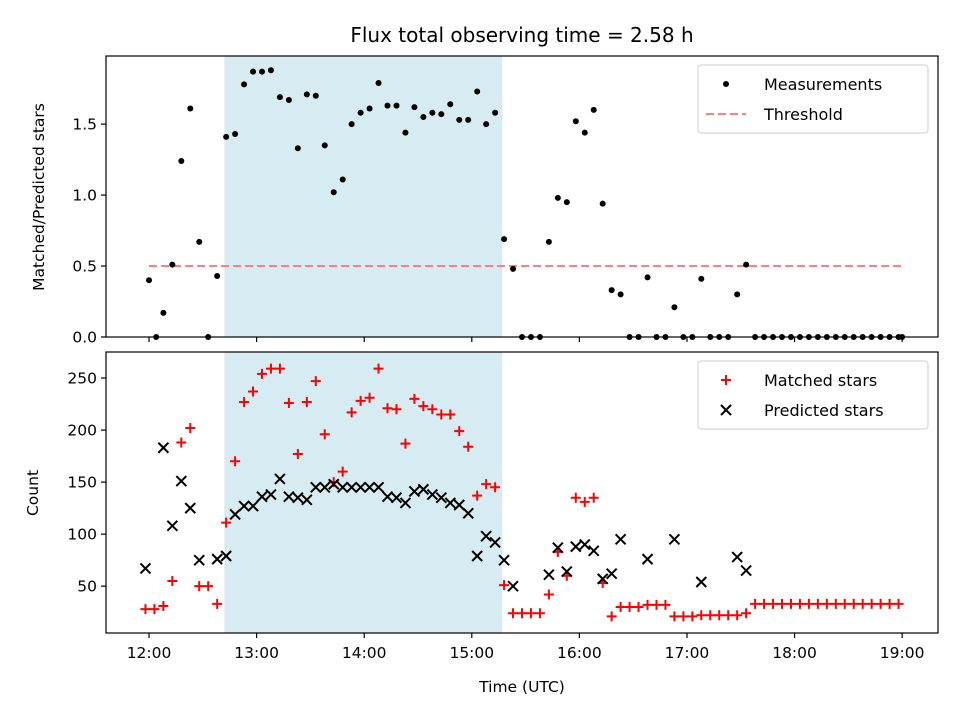 The width and height of the screenshot is (960, 720). I want to click on x-tick-label: 19:00, so click(902, 653).